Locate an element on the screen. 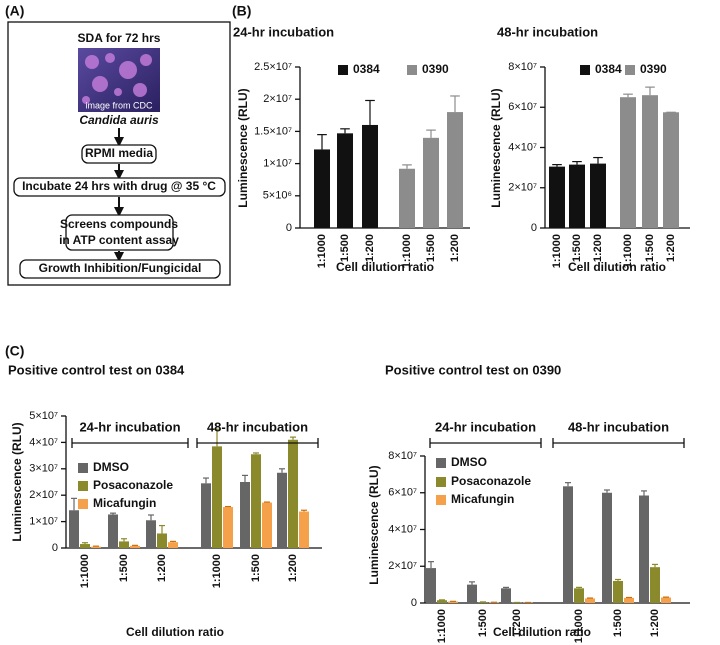 The image size is (720, 645). node-text: in ATP content assay is located at coordinates (119, 240).